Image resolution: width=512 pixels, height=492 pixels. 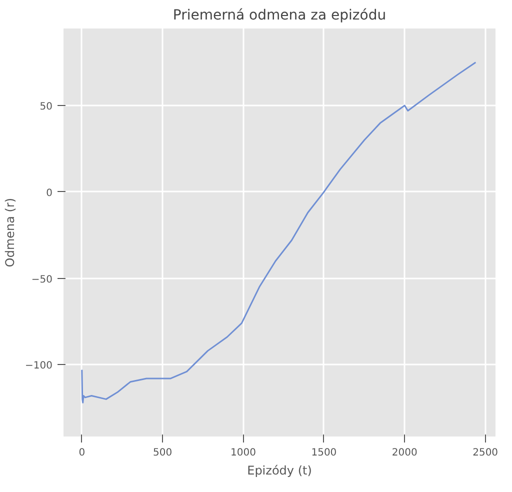 I want to click on y-tick-label: 50, so click(x=46, y=107).